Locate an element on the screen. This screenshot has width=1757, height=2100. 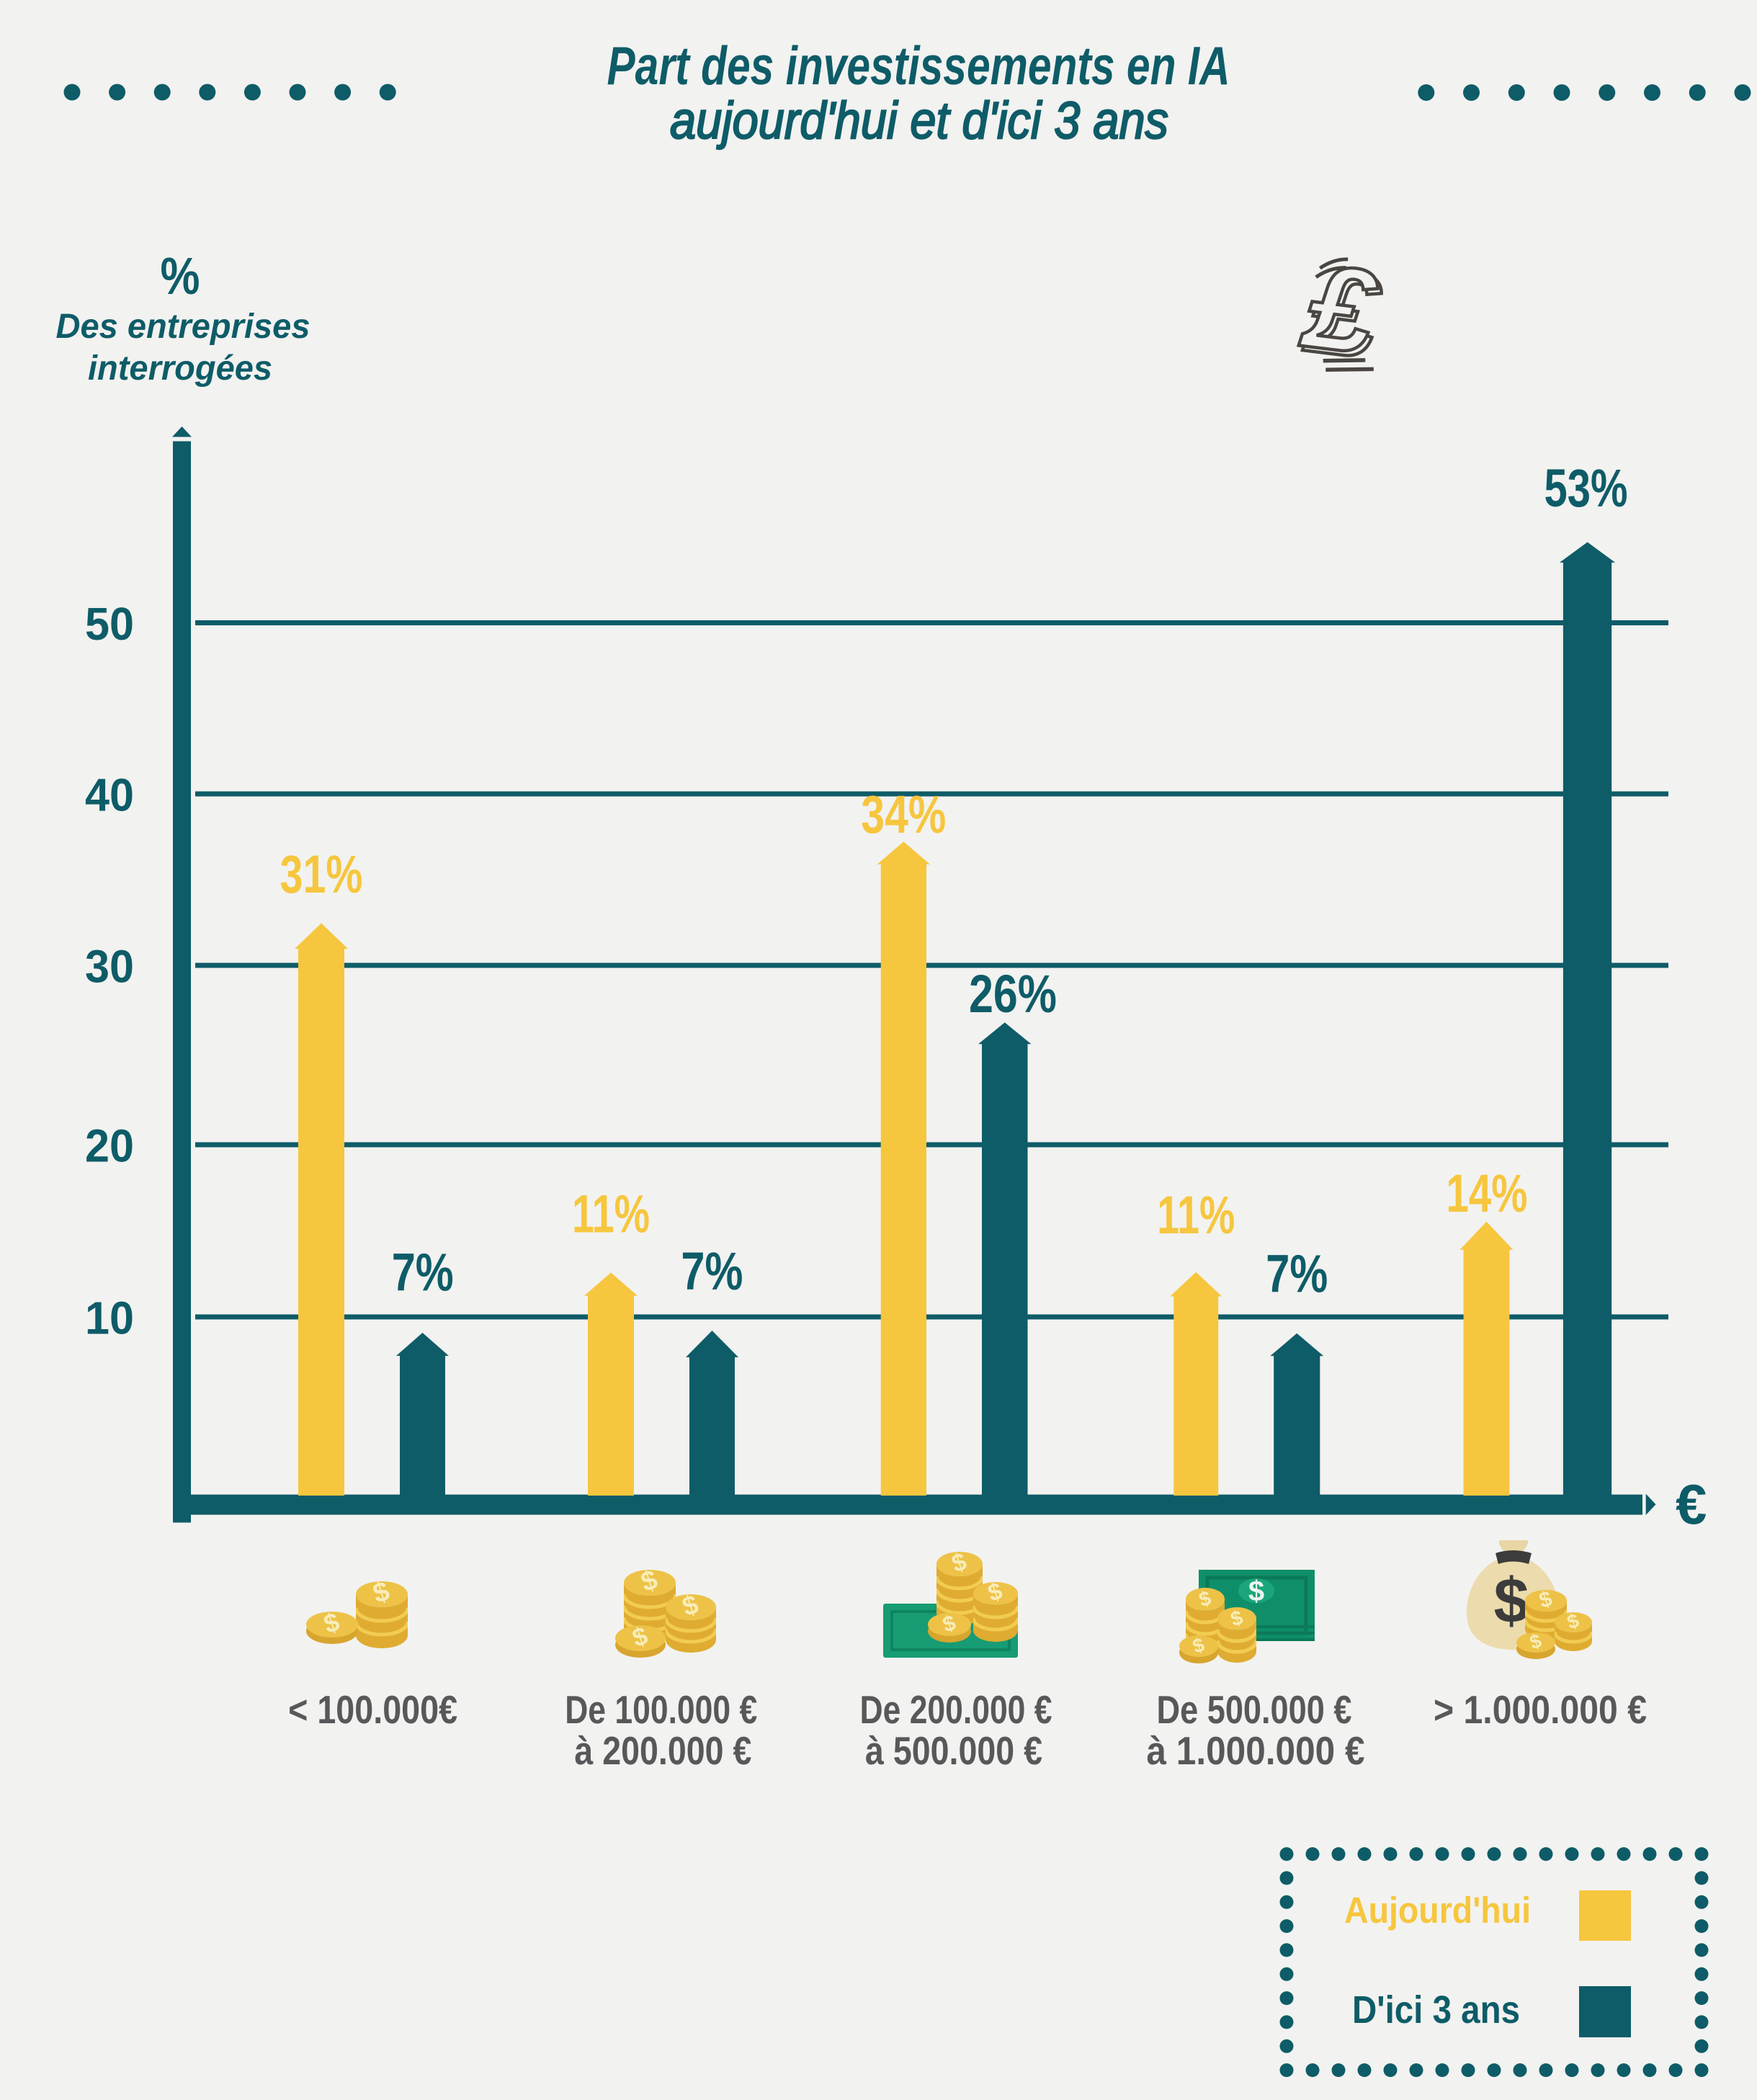
svg-text: 30 is located at coordinates (109, 967).